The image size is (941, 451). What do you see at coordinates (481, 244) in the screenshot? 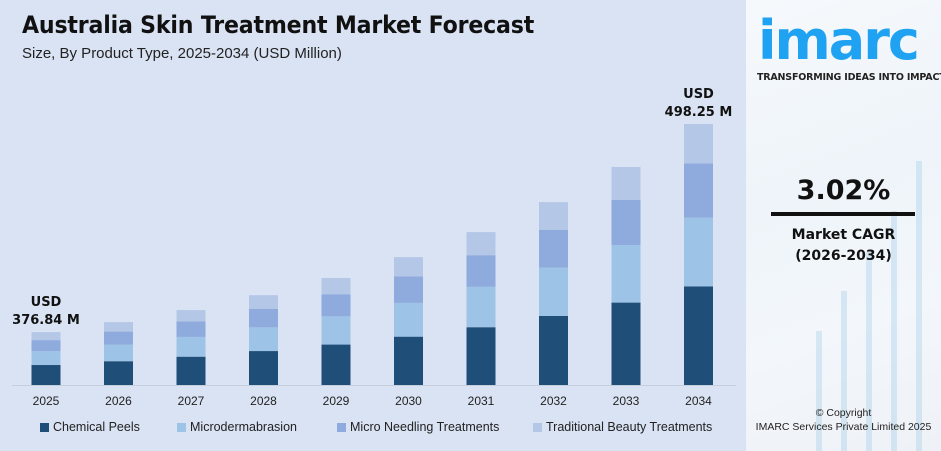
I see `bar-segment-traditional-beauty-treatments-2031` at bounding box center [481, 244].